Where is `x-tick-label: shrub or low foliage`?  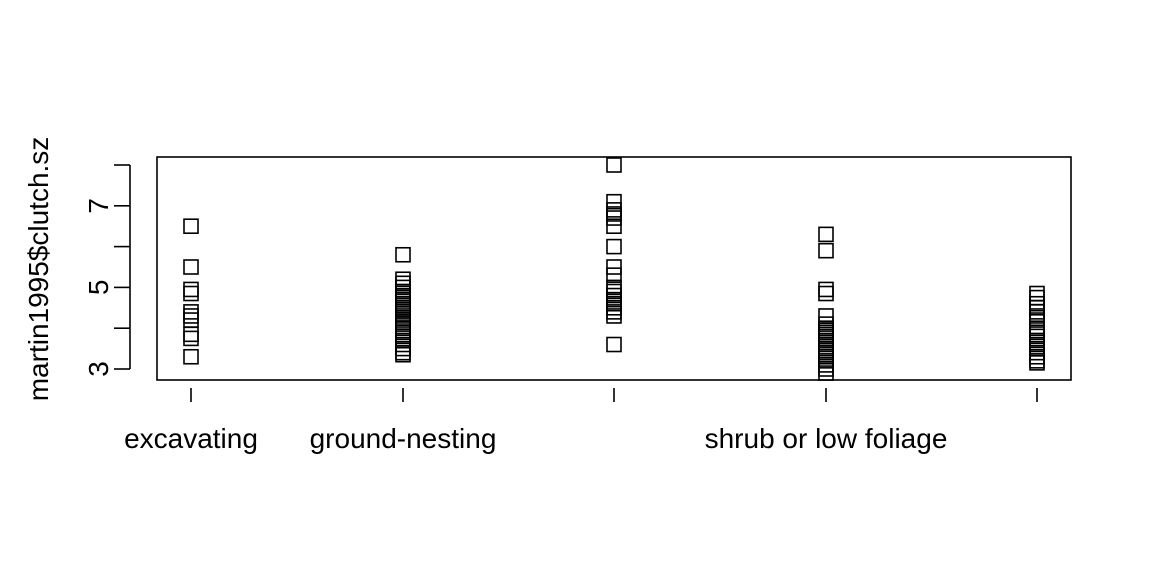 x-tick-label: shrub or low foliage is located at coordinates (826, 438).